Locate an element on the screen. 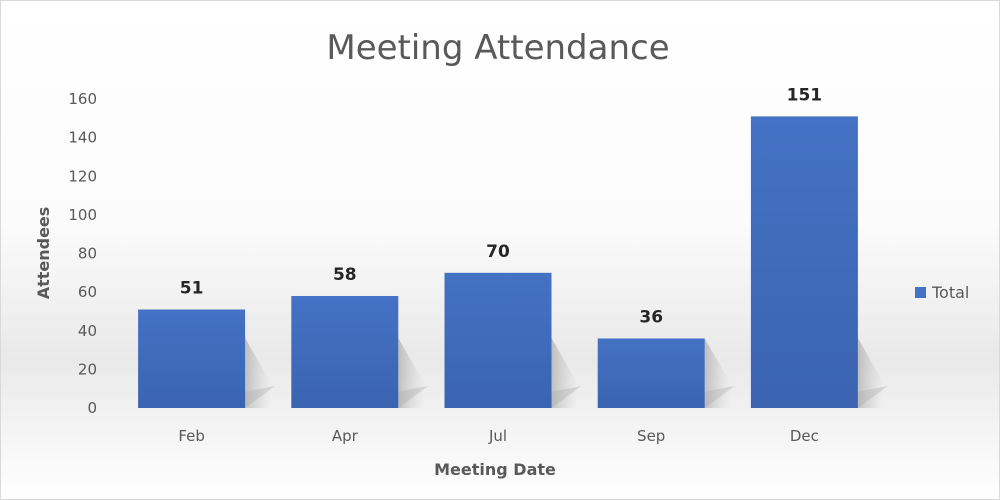 This screenshot has width=1000, height=500. y-tick-label: 0 is located at coordinates (92, 408).